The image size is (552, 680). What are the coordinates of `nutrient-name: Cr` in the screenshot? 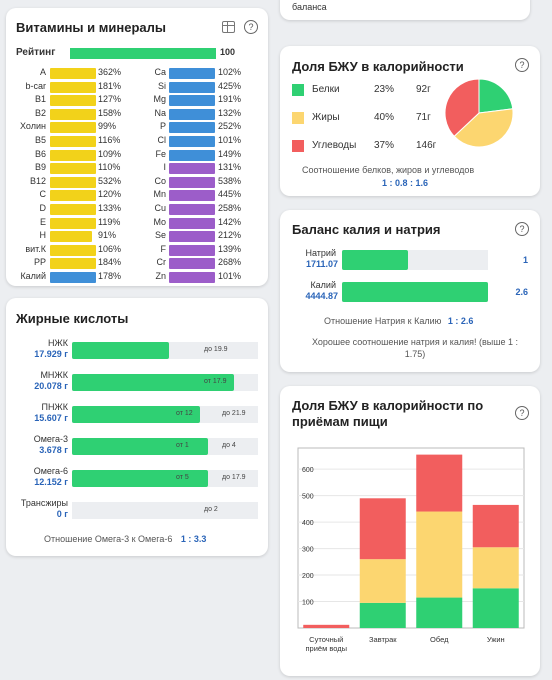 It's located at (161, 262).